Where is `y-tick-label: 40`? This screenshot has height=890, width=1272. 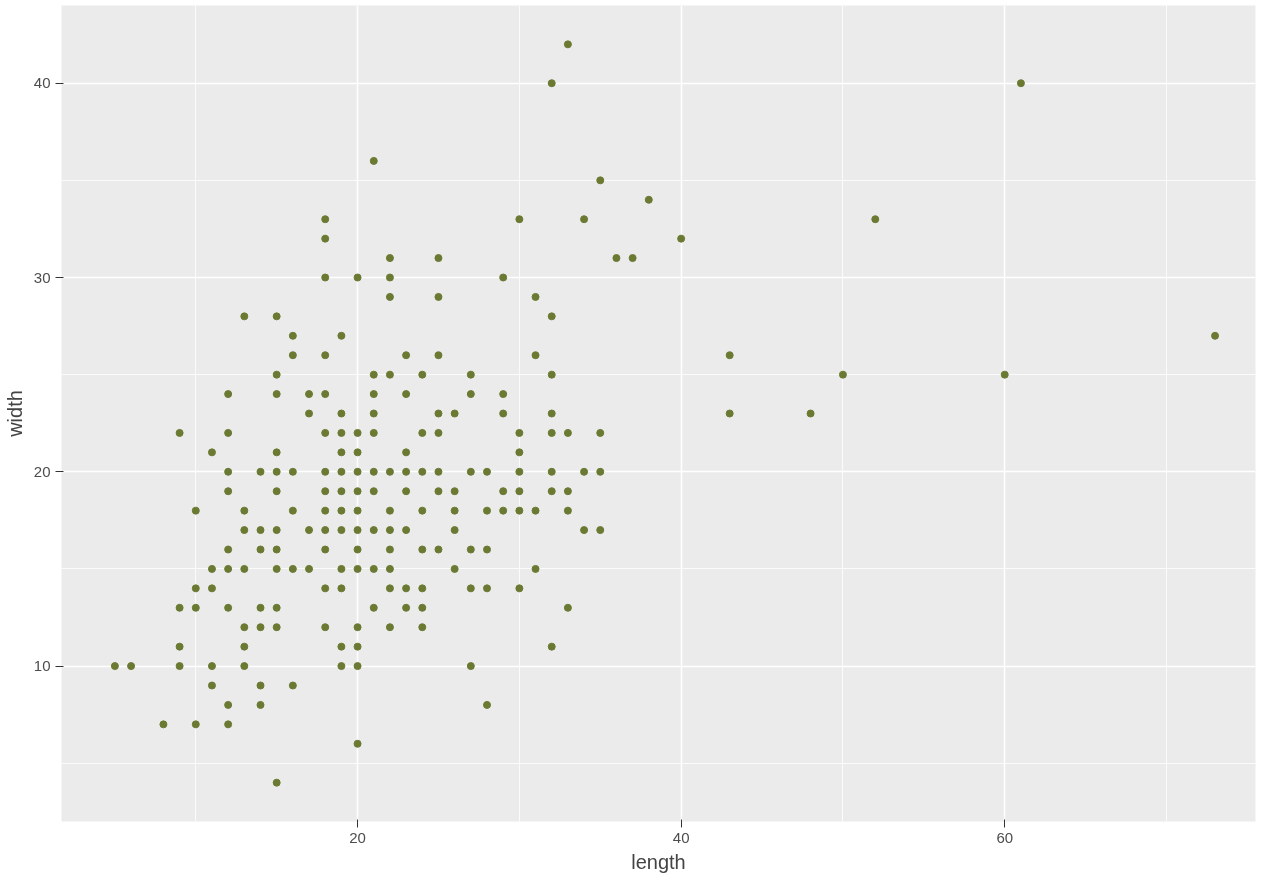 y-tick-label: 40 is located at coordinates (42, 83).